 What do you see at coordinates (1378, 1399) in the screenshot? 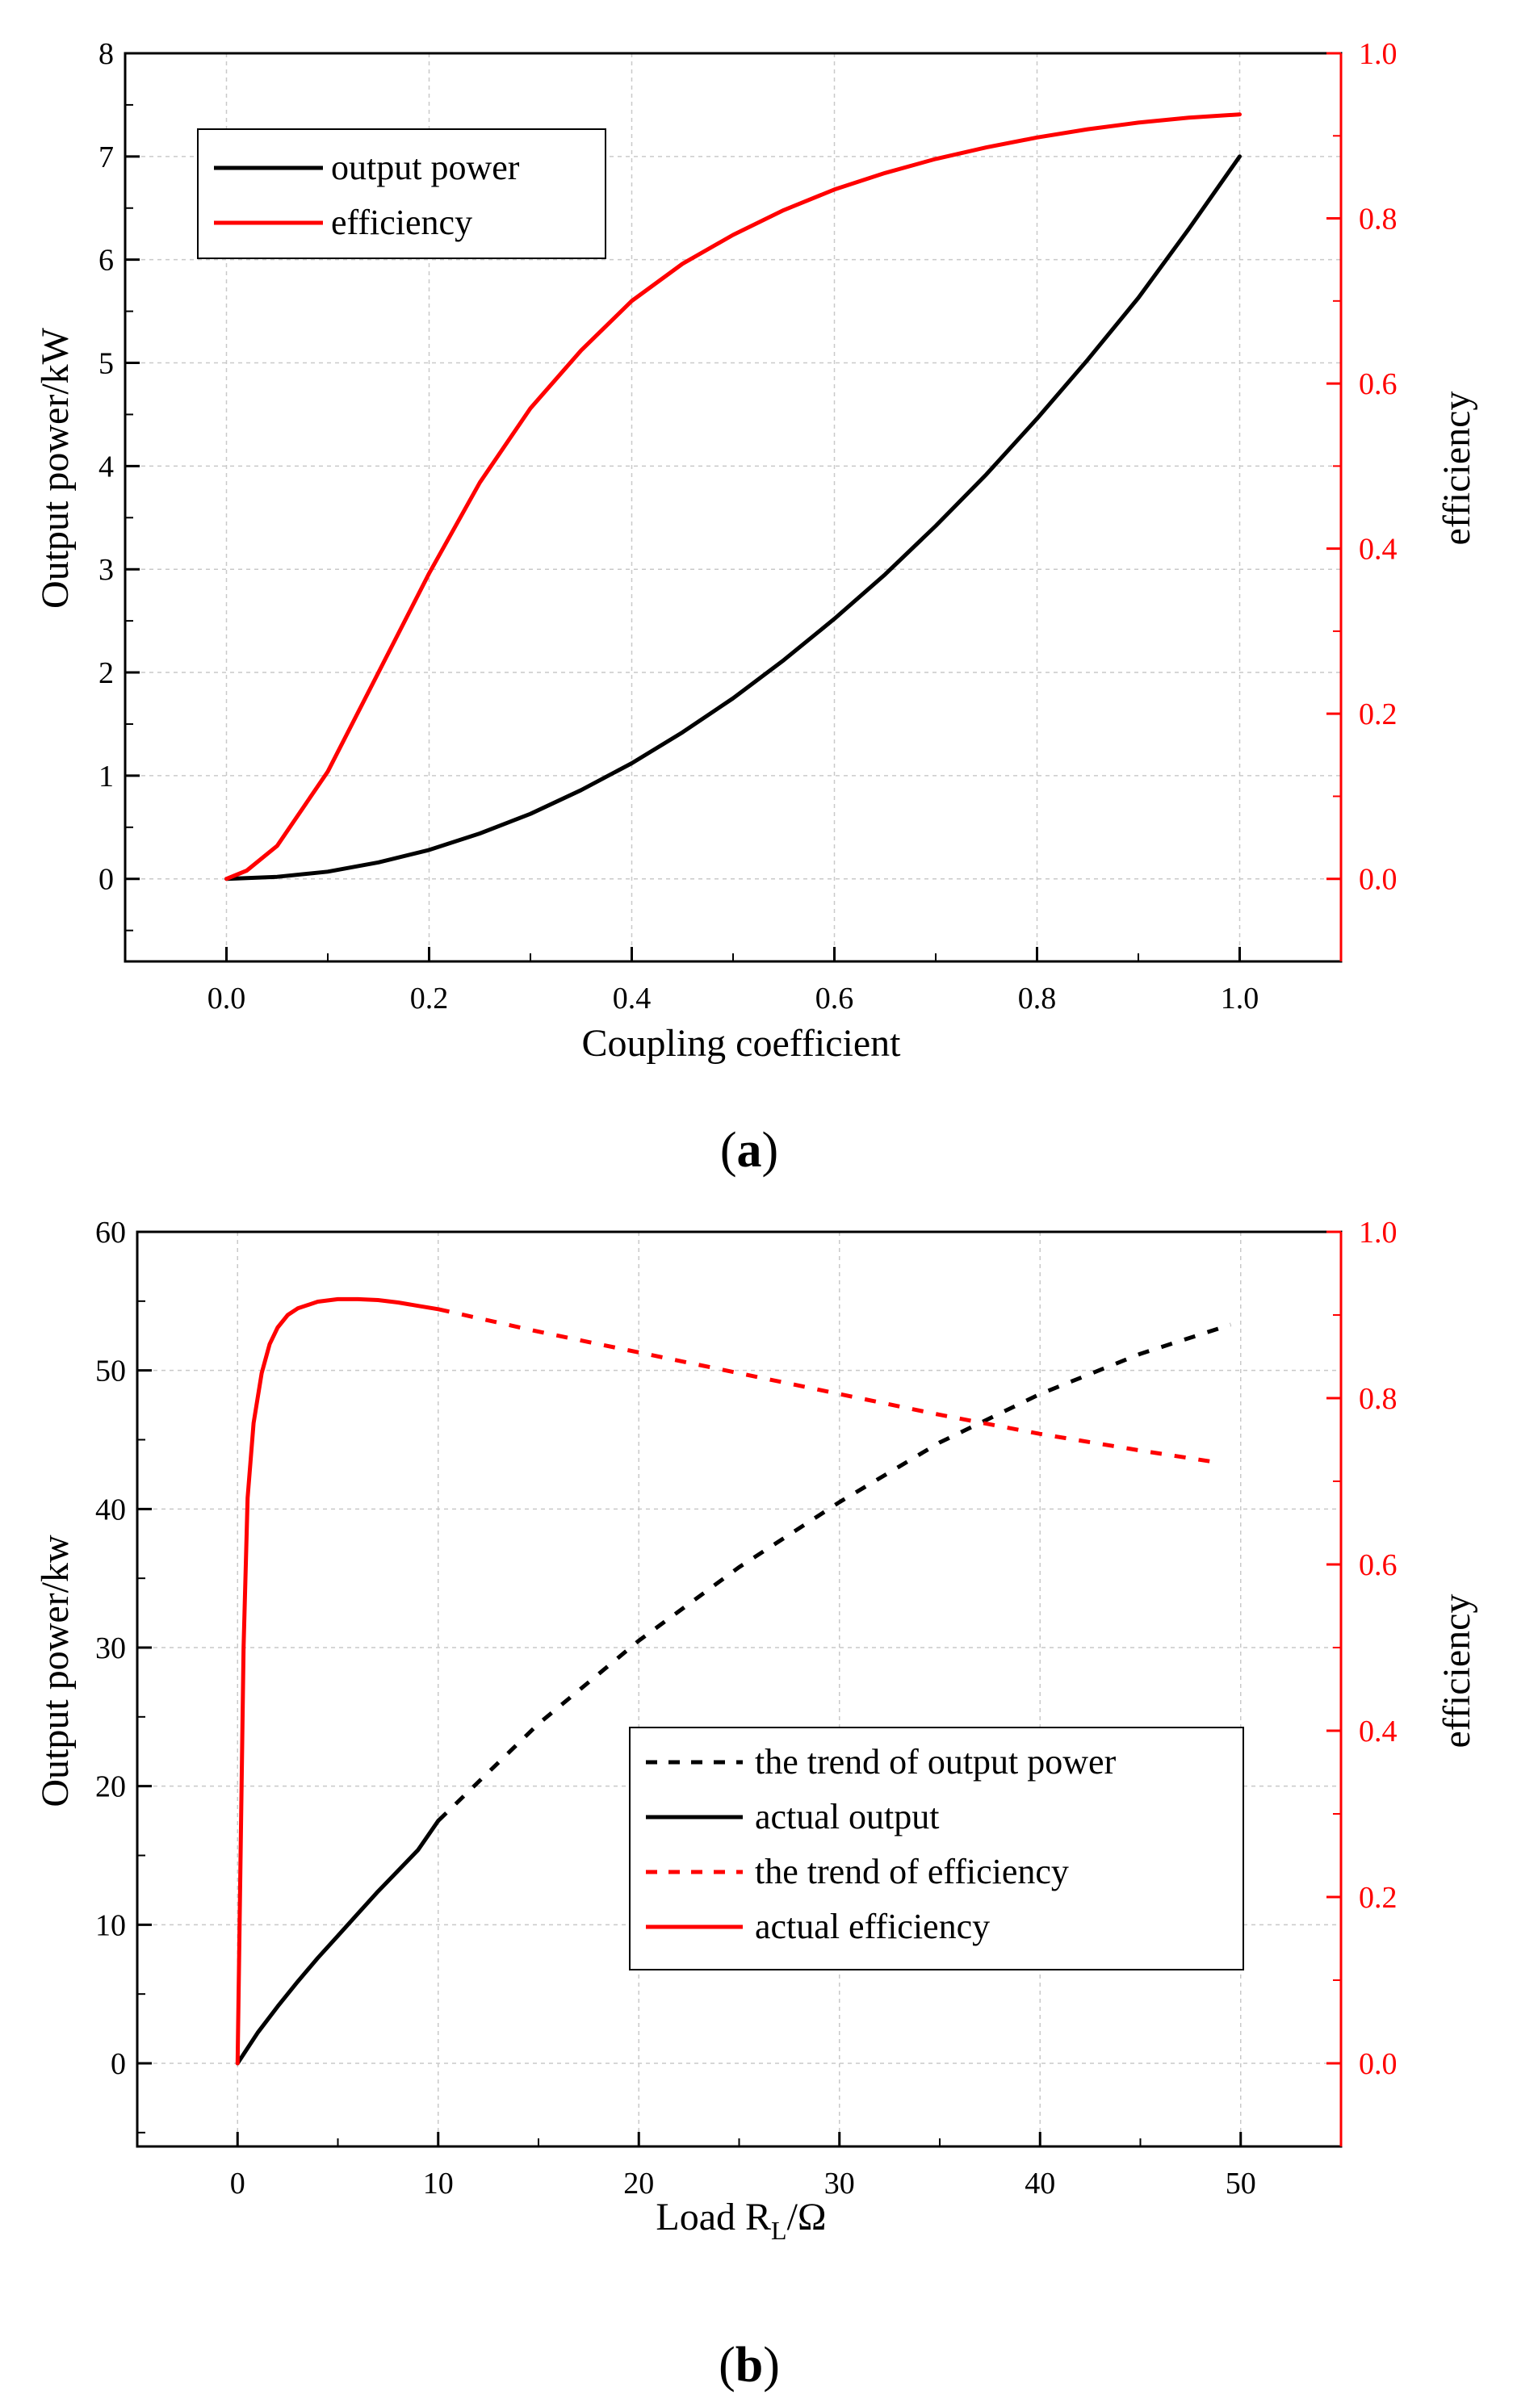
I see `chart-b-y2-tick-label: 0.8` at bounding box center [1378, 1399].